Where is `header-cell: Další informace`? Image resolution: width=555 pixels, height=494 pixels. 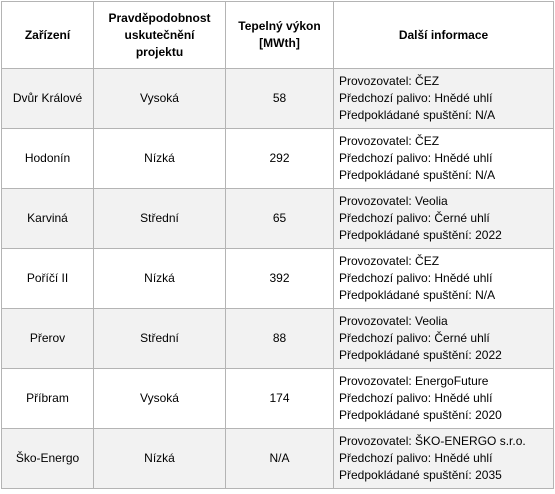 header-cell: Další informace is located at coordinates (443, 35).